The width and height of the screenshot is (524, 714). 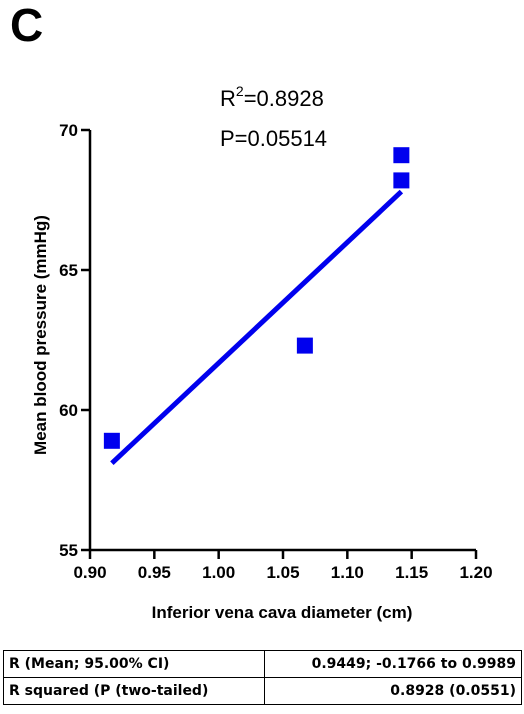 I want to click on x-tick-label: 0.90, so click(x=89, y=572).